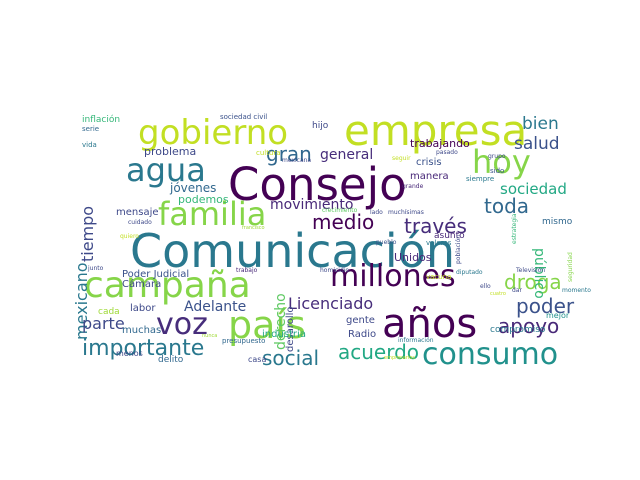 This screenshot has height=480, width=640. Describe the element at coordinates (212, 214) in the screenshot. I see `word: familia` at that location.